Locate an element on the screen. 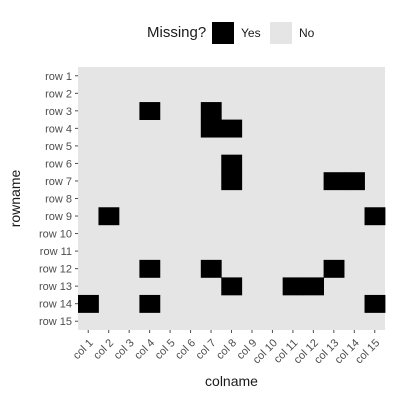 This screenshot has width=400, height=400. legend-key-yes is located at coordinates (223, 33).